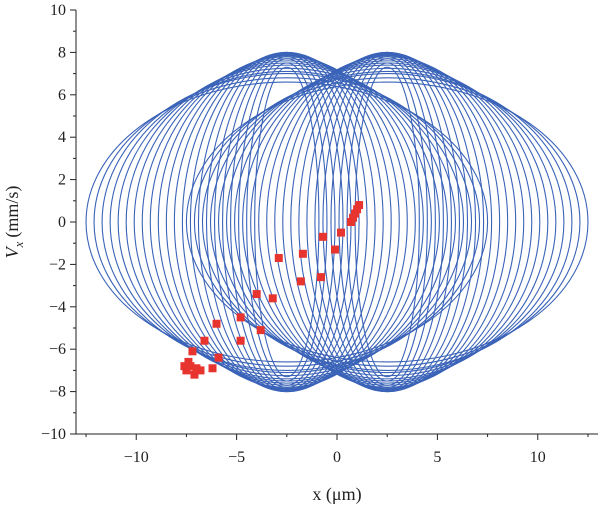 Image resolution: width=600 pixels, height=508 pixels. What do you see at coordinates (62, 180) in the screenshot?
I see `y-tick-label: 2` at bounding box center [62, 180].